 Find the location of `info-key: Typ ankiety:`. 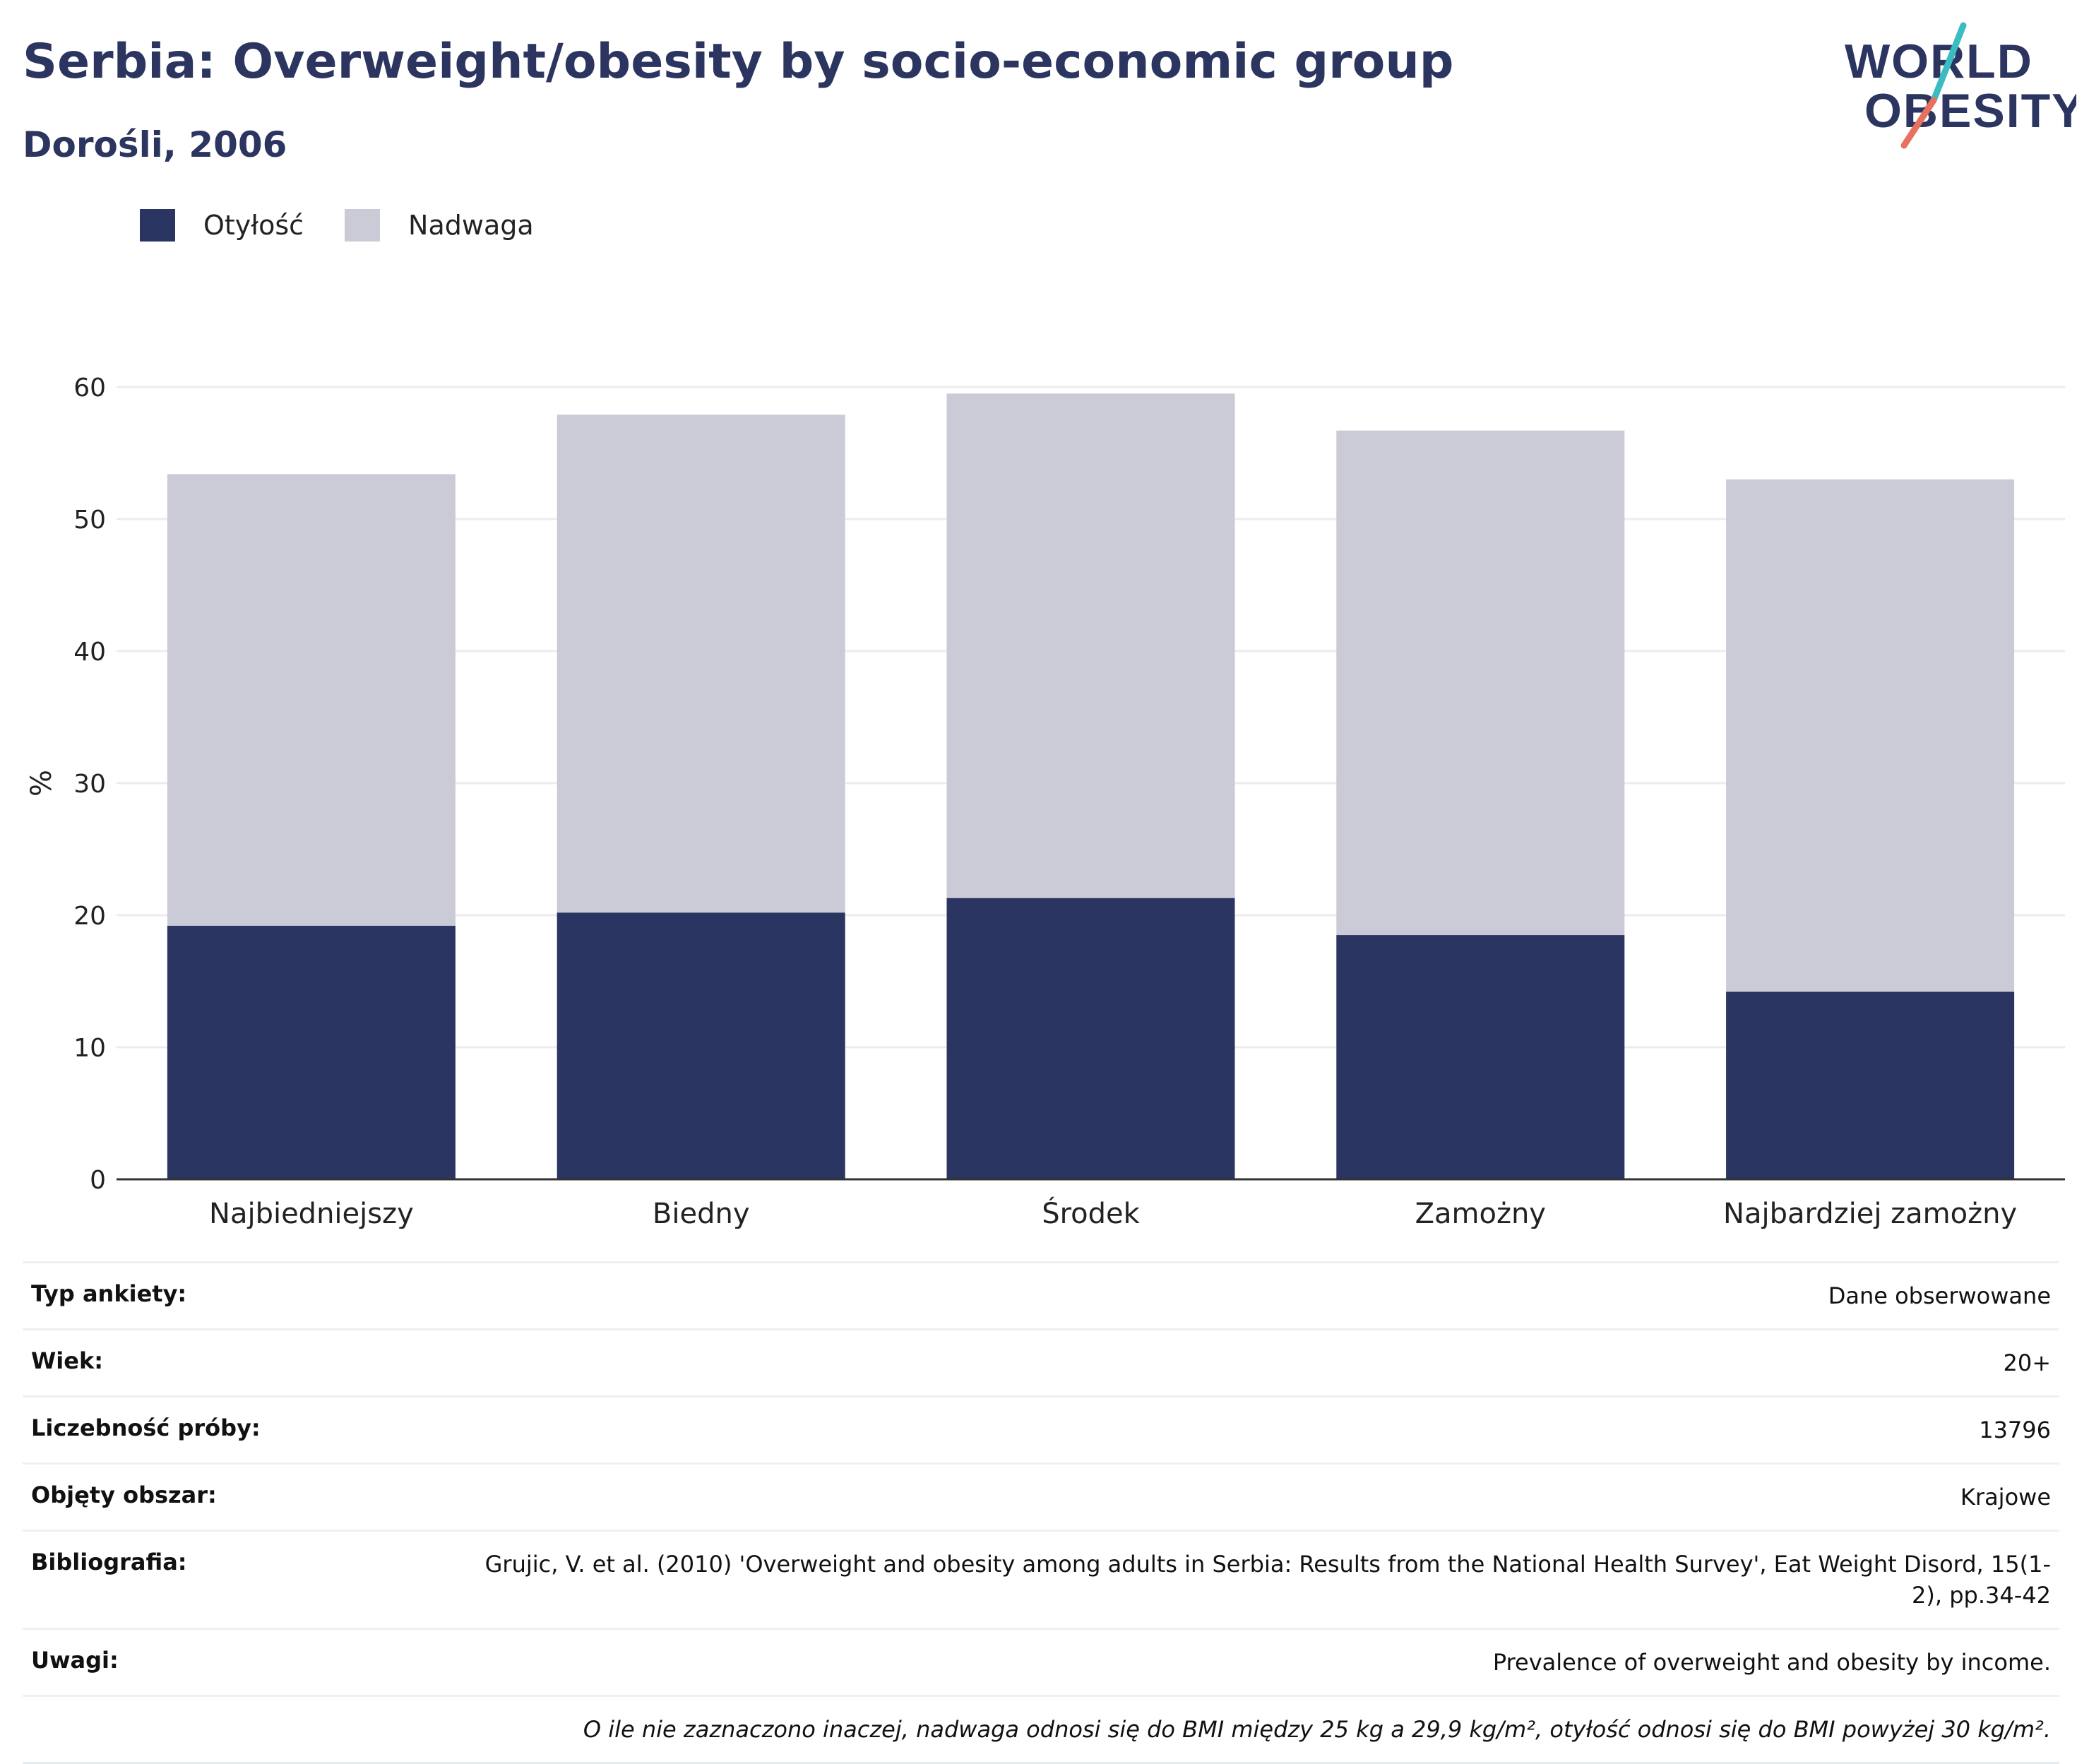

info-key: Typ ankiety: is located at coordinates (243, 1295).